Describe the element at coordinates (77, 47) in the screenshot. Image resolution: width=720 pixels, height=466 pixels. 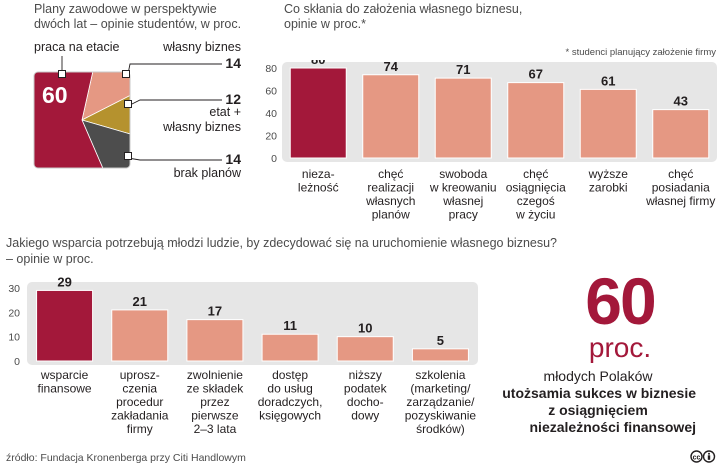
I see `pie-label-praca: praca na etacie` at that location.